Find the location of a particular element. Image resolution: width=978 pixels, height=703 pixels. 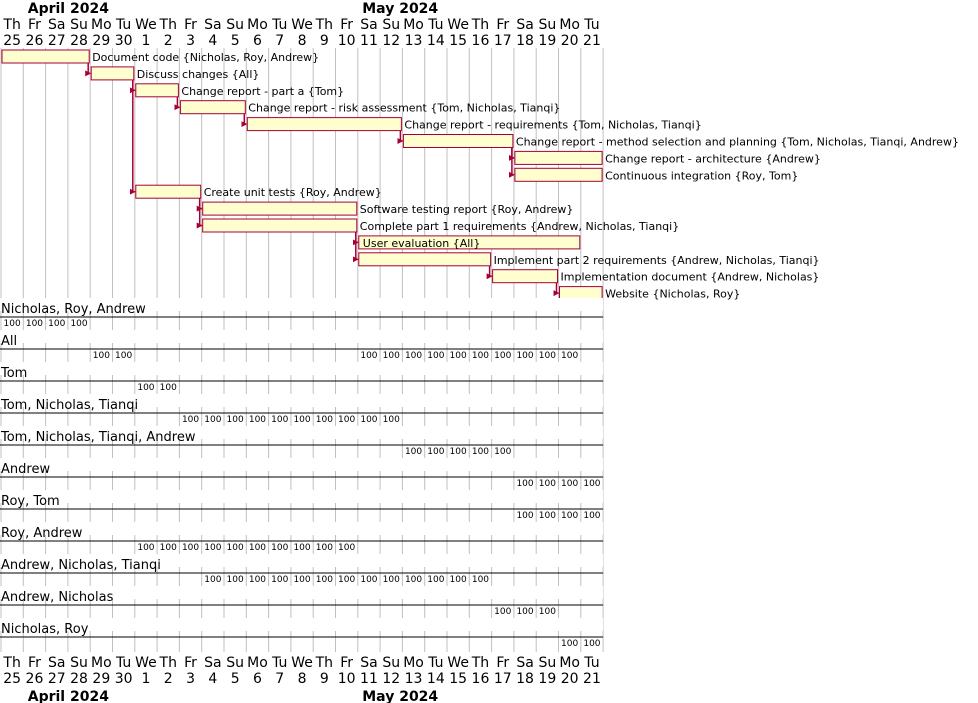

resource-name: Roy, Andrew is located at coordinates (42, 533).